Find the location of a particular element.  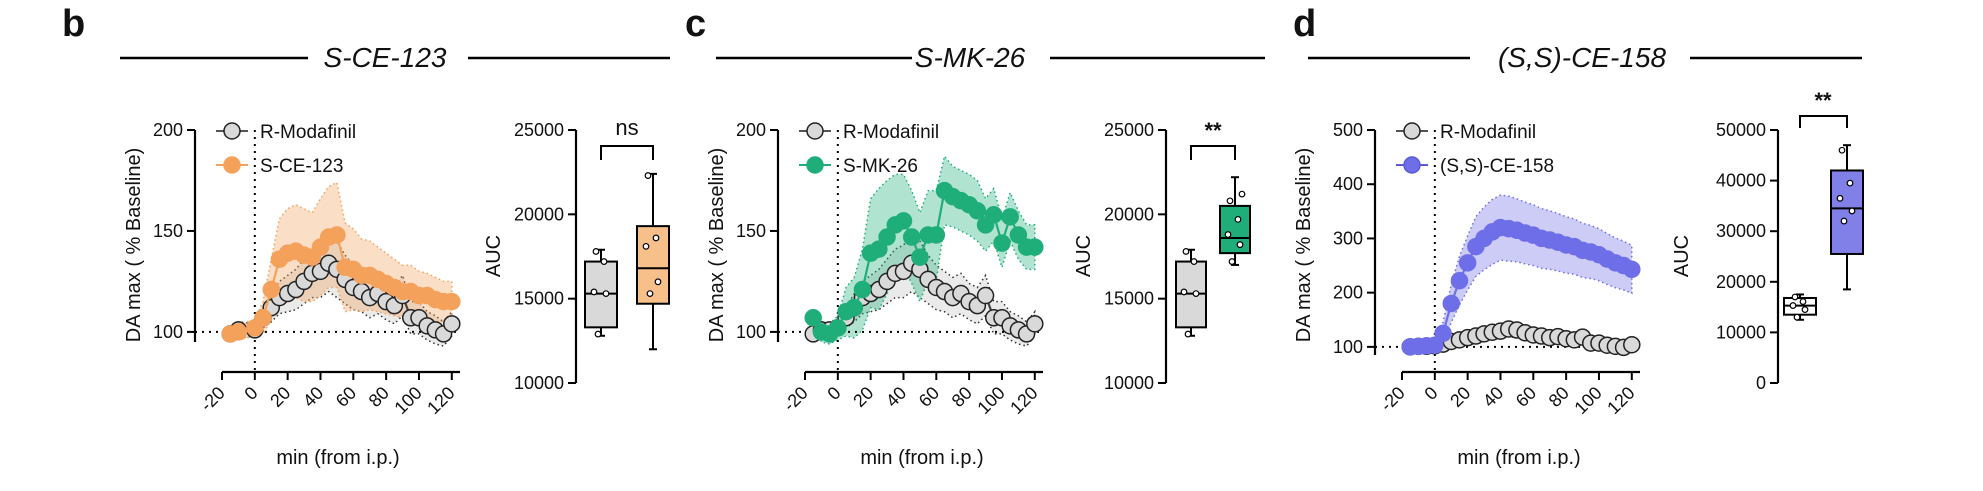

y-tick-label: 500 is located at coordinates (1348, 130).